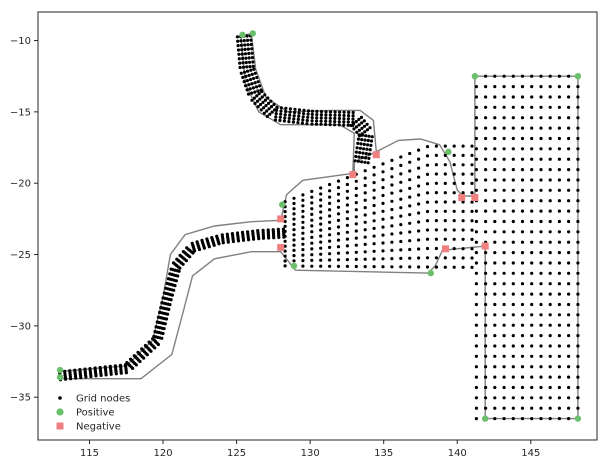 The height and width of the screenshot is (469, 608). I want to click on legend-label: Positive, so click(95, 413).